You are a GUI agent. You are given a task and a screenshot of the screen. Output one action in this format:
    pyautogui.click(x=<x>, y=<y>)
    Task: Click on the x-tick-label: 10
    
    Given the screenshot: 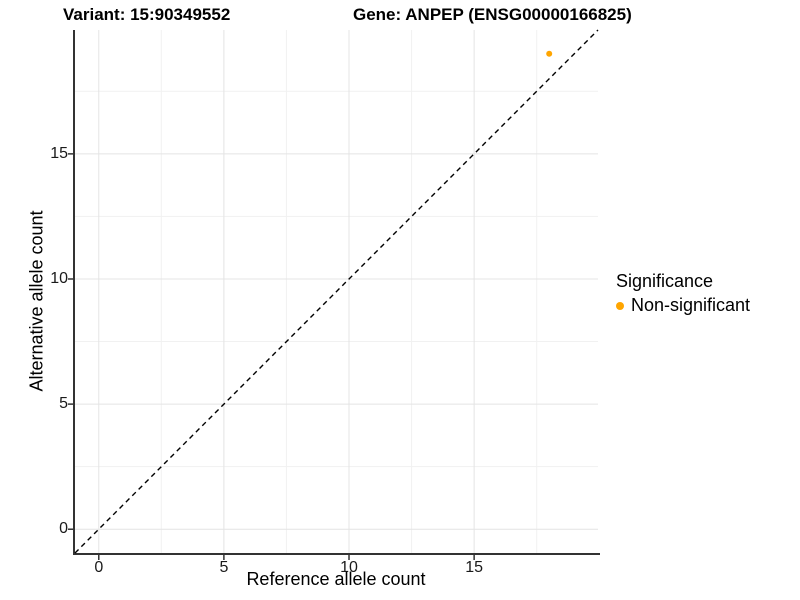 What is the action you would take?
    pyautogui.click(x=349, y=567)
    